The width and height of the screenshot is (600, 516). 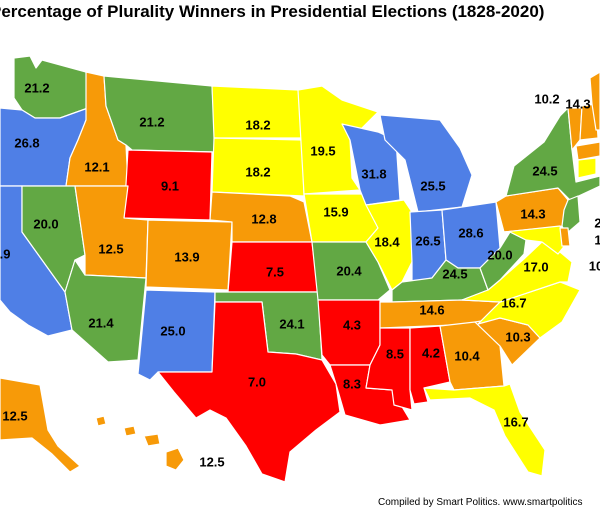 I want to click on value-label-mn: 19.5, so click(x=322, y=150).